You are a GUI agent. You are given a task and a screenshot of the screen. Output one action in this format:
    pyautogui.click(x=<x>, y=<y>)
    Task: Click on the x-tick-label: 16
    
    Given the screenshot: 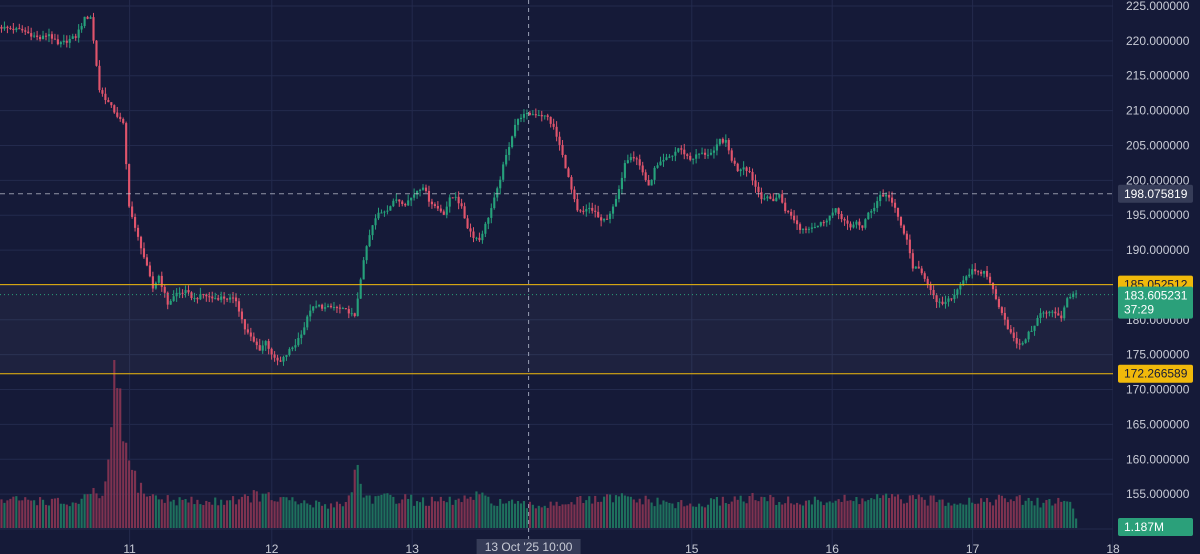 What is the action you would take?
    pyautogui.click(x=833, y=548)
    